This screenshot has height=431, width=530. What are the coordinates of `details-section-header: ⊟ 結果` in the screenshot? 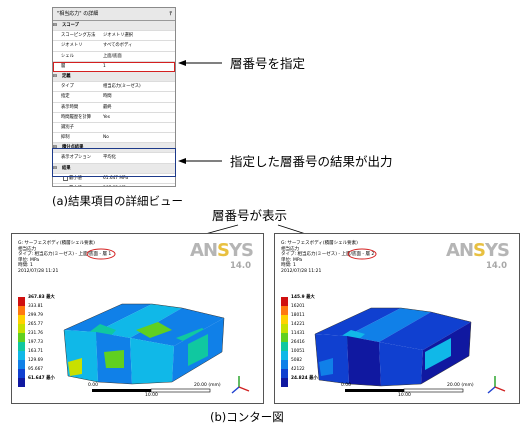 It's located at (114, 168).